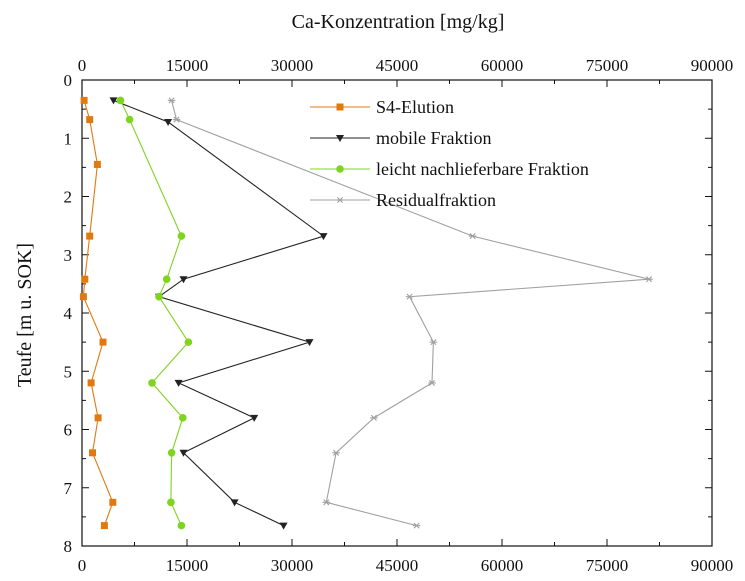 The height and width of the screenshot is (581, 745). Describe the element at coordinates (68, 313) in the screenshot. I see `y-tick-label: 4` at that location.